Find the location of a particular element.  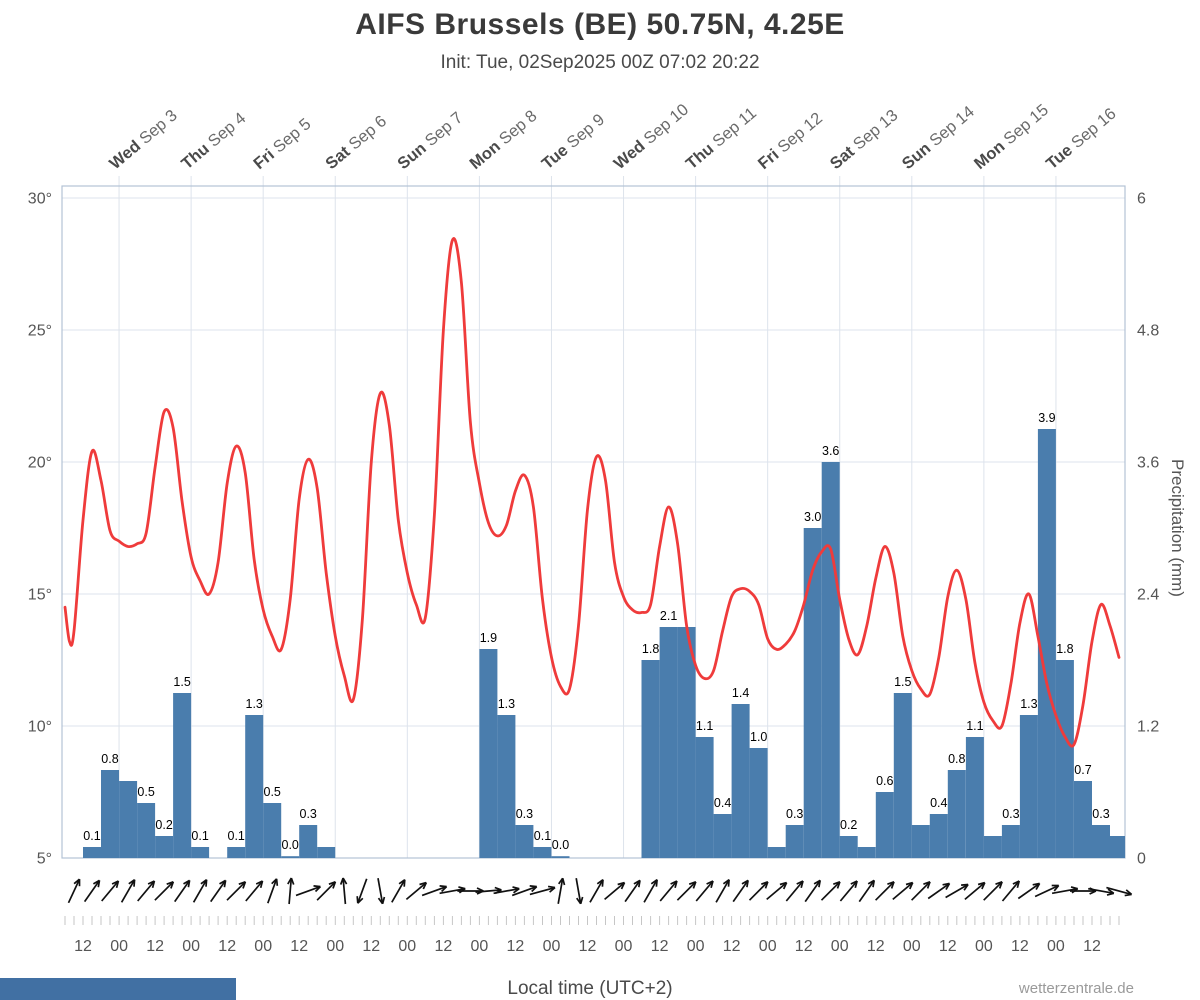

chart-subtitle: Init: Tue, 02Sep2025 00Z 07:02 20:22 is located at coordinates (600, 62).